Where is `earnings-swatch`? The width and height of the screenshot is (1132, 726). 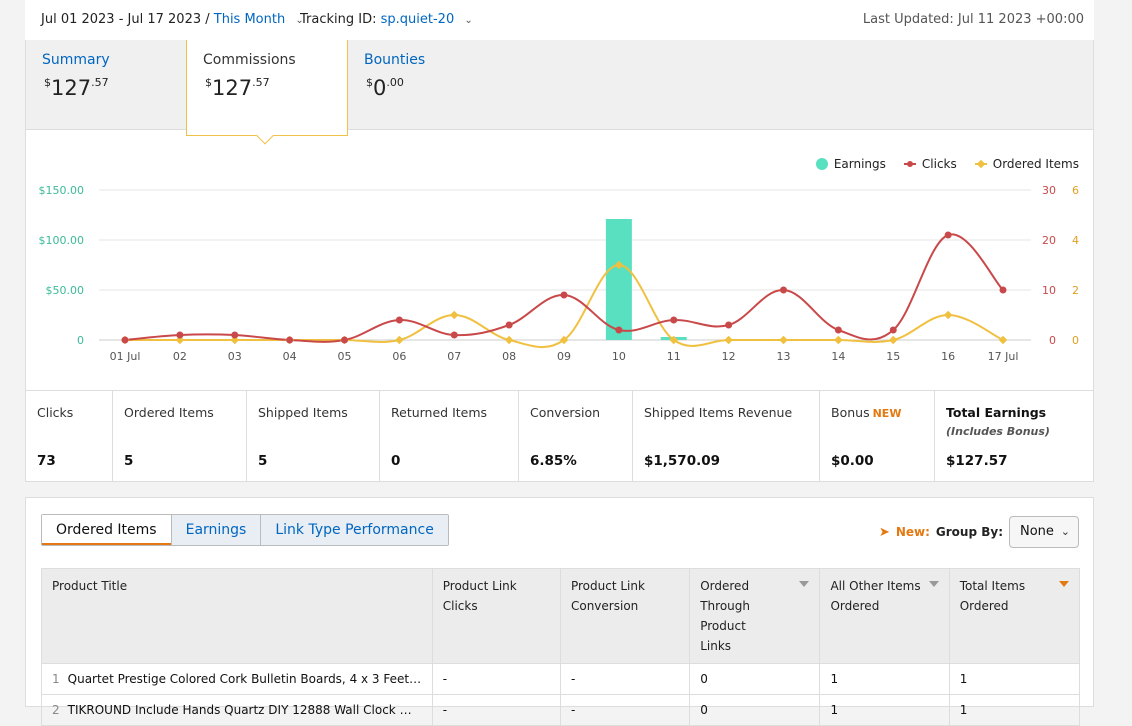
earnings-swatch is located at coordinates (821, 164).